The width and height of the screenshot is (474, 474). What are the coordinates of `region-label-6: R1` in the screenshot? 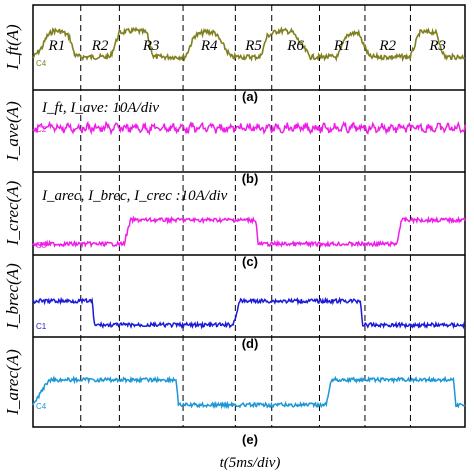 It's located at (342, 46).